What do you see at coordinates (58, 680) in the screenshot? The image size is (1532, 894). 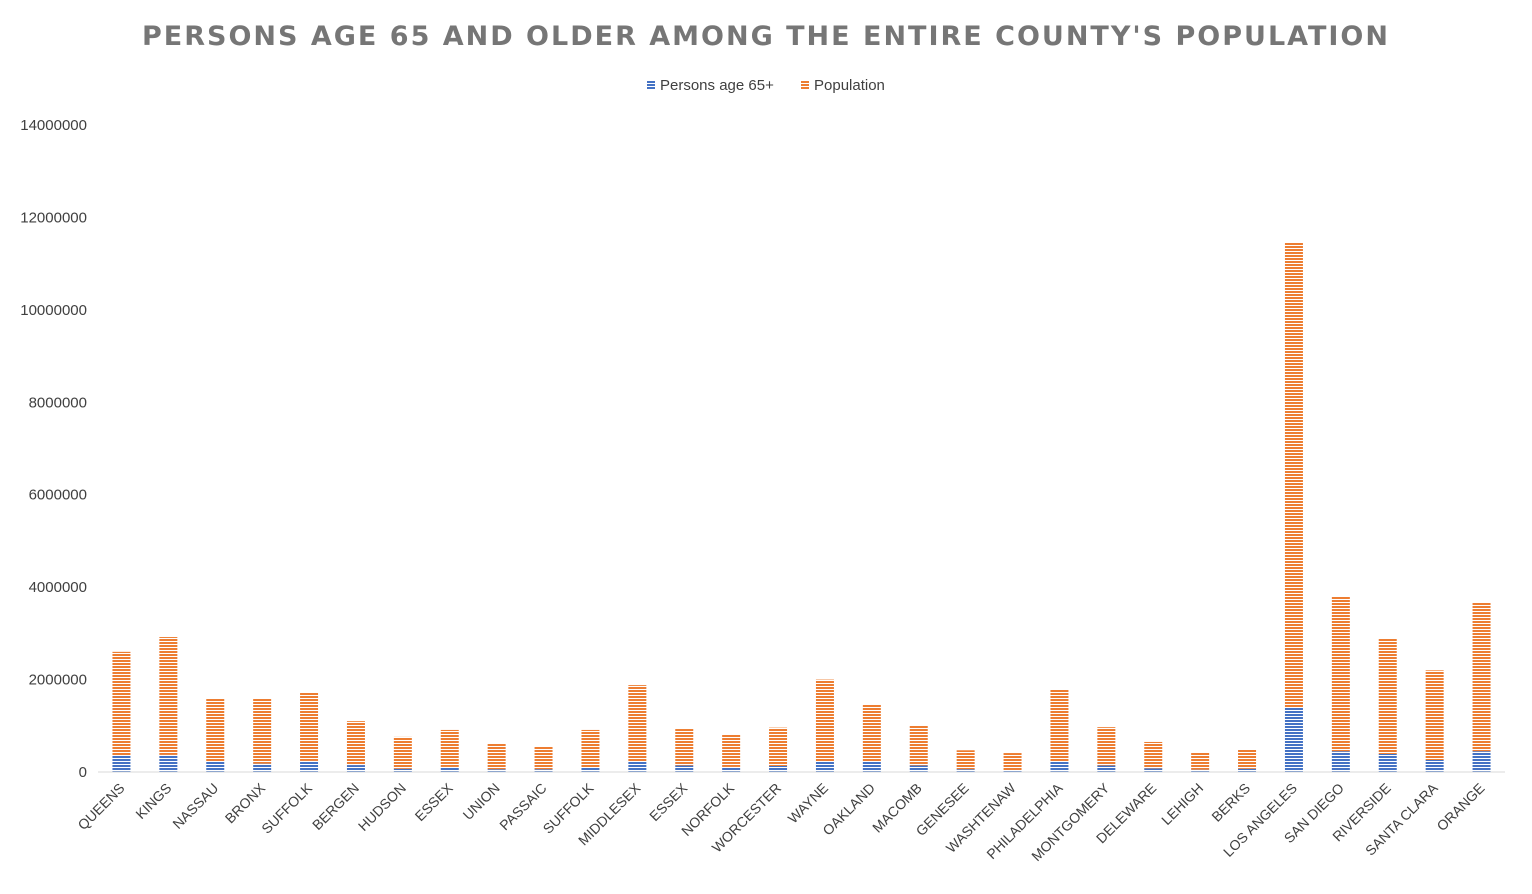 I see `y-tick-label: 2000000` at bounding box center [58, 680].